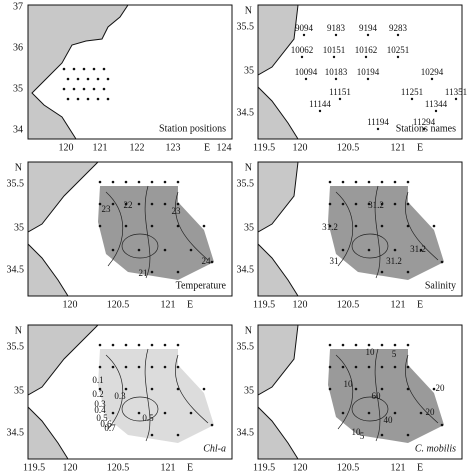 The image size is (474, 474). What do you see at coordinates (456, 92) in the screenshot?
I see `station-name: 11351` at bounding box center [456, 92].